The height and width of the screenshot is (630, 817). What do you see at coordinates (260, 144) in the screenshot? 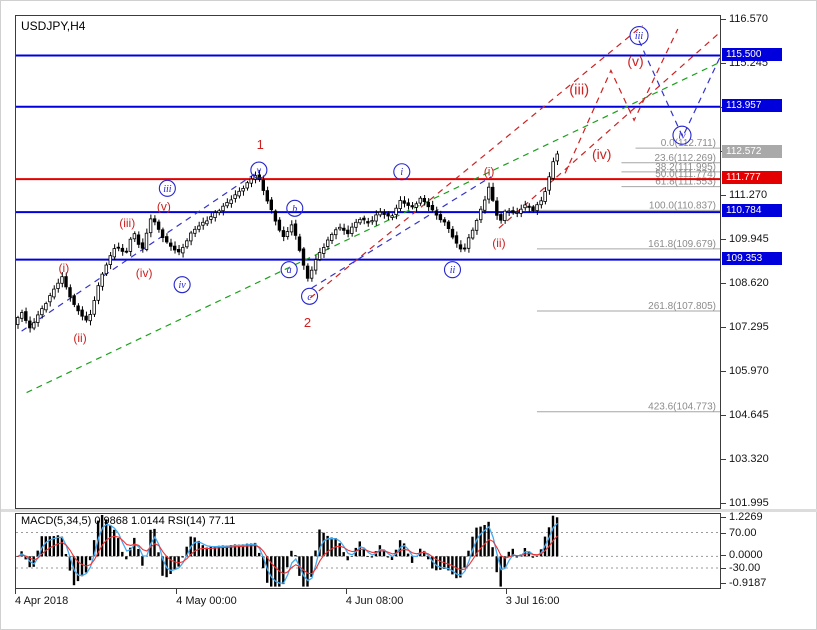
I see `wave-label-red: 1` at bounding box center [260, 144].